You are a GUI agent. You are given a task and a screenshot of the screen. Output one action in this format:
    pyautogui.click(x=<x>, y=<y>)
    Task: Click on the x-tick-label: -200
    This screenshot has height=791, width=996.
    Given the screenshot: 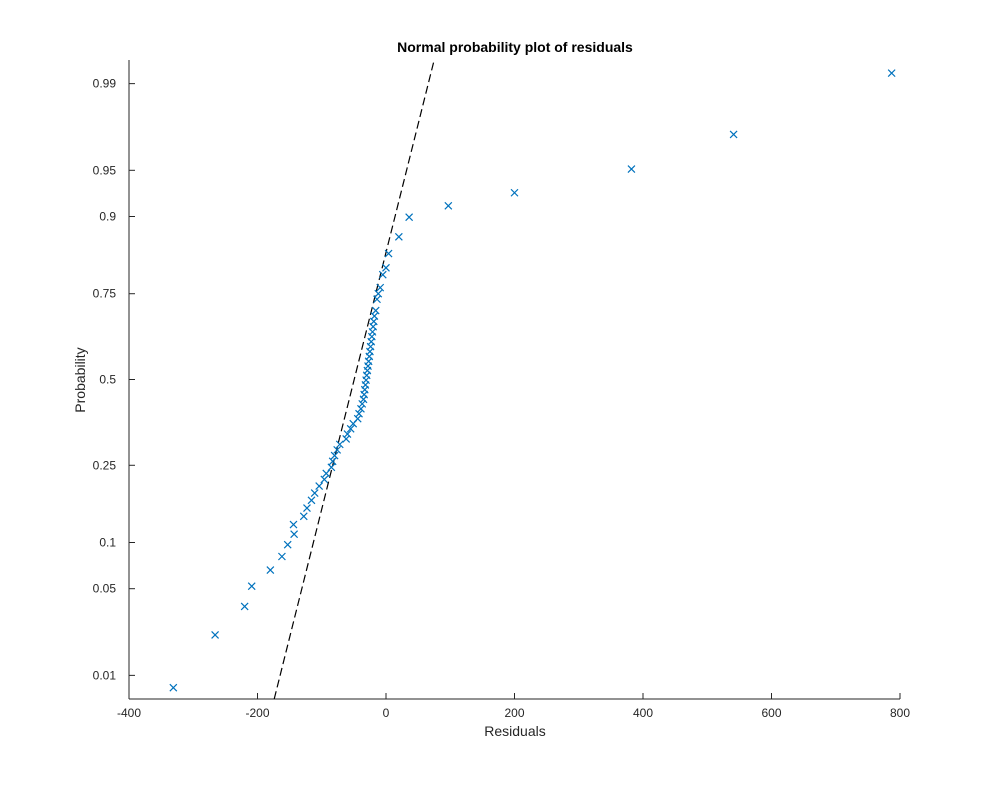 What is the action you would take?
    pyautogui.click(x=257, y=713)
    